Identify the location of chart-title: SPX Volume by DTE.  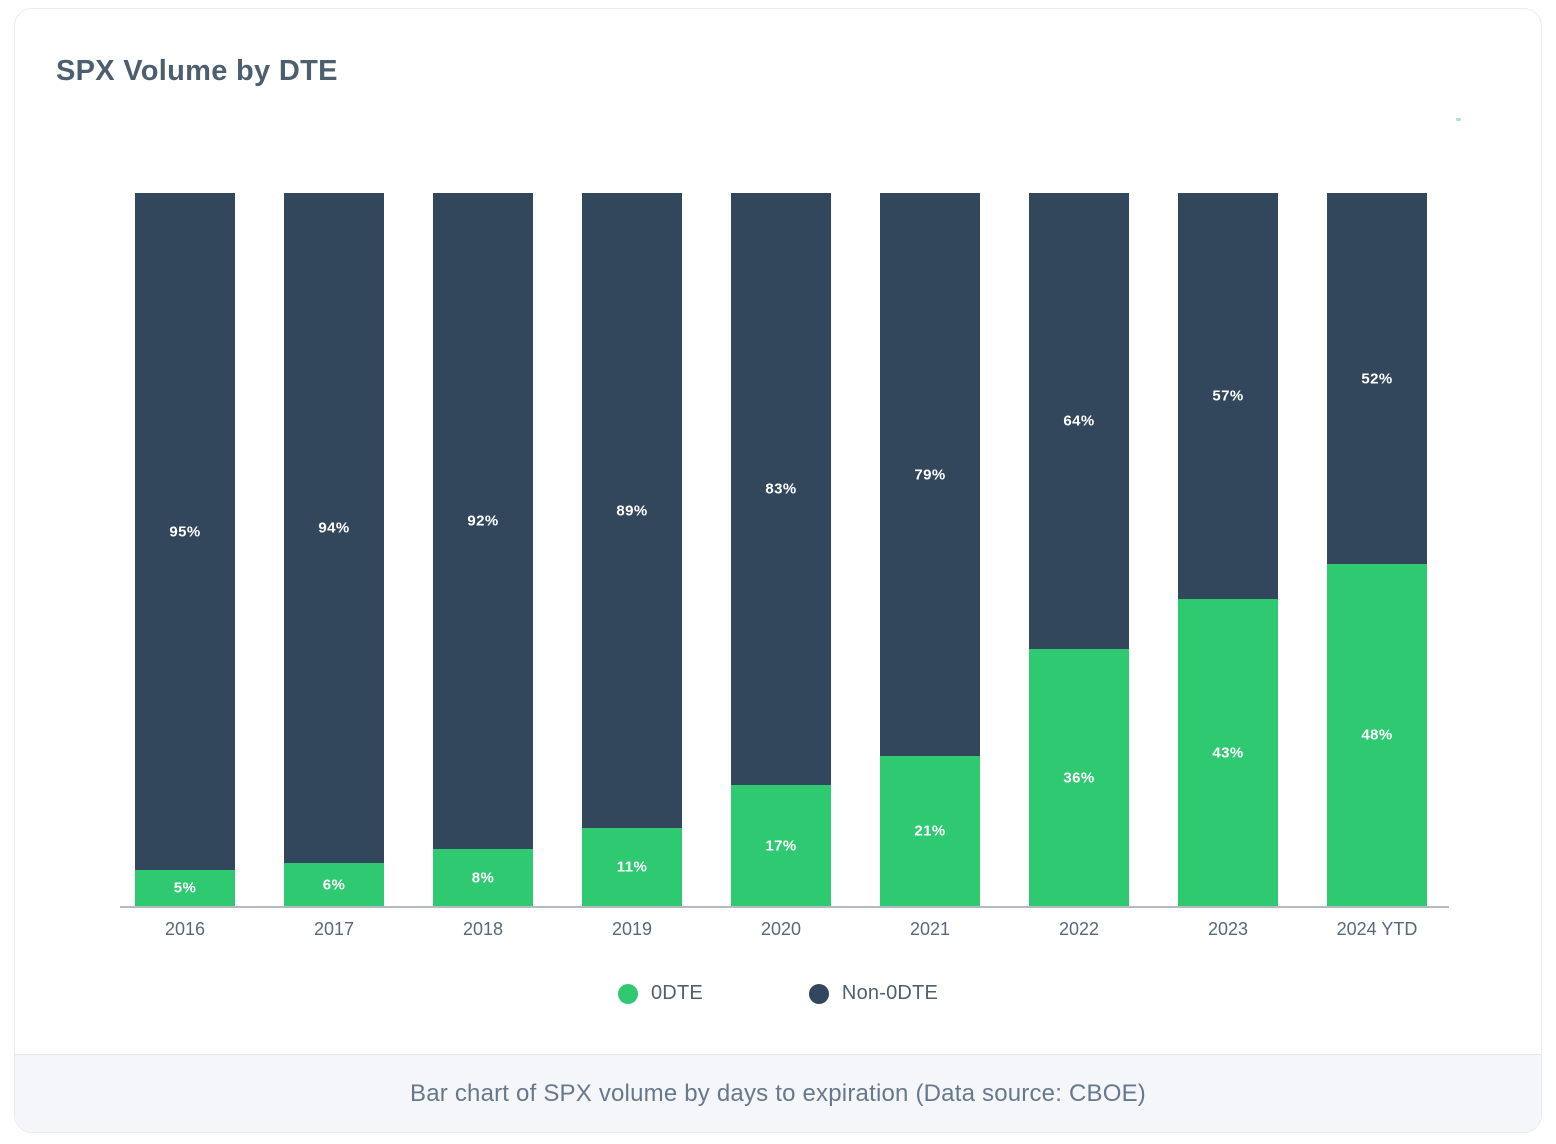
(197, 71).